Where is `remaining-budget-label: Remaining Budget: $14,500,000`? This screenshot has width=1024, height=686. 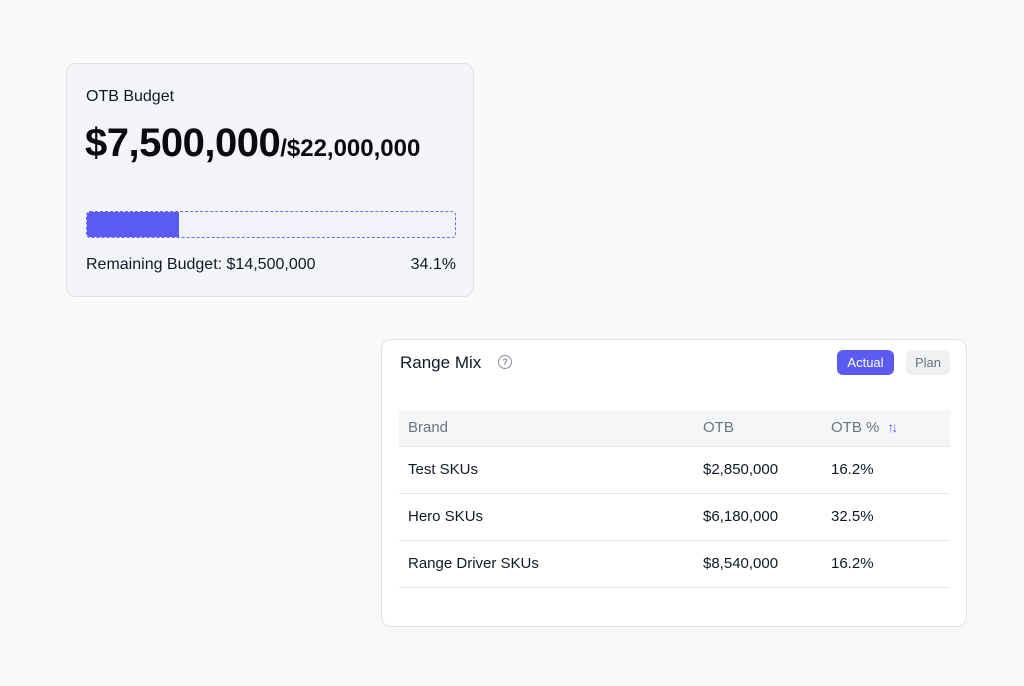 remaining-budget-label: Remaining Budget: $14,500,000 is located at coordinates (201, 264).